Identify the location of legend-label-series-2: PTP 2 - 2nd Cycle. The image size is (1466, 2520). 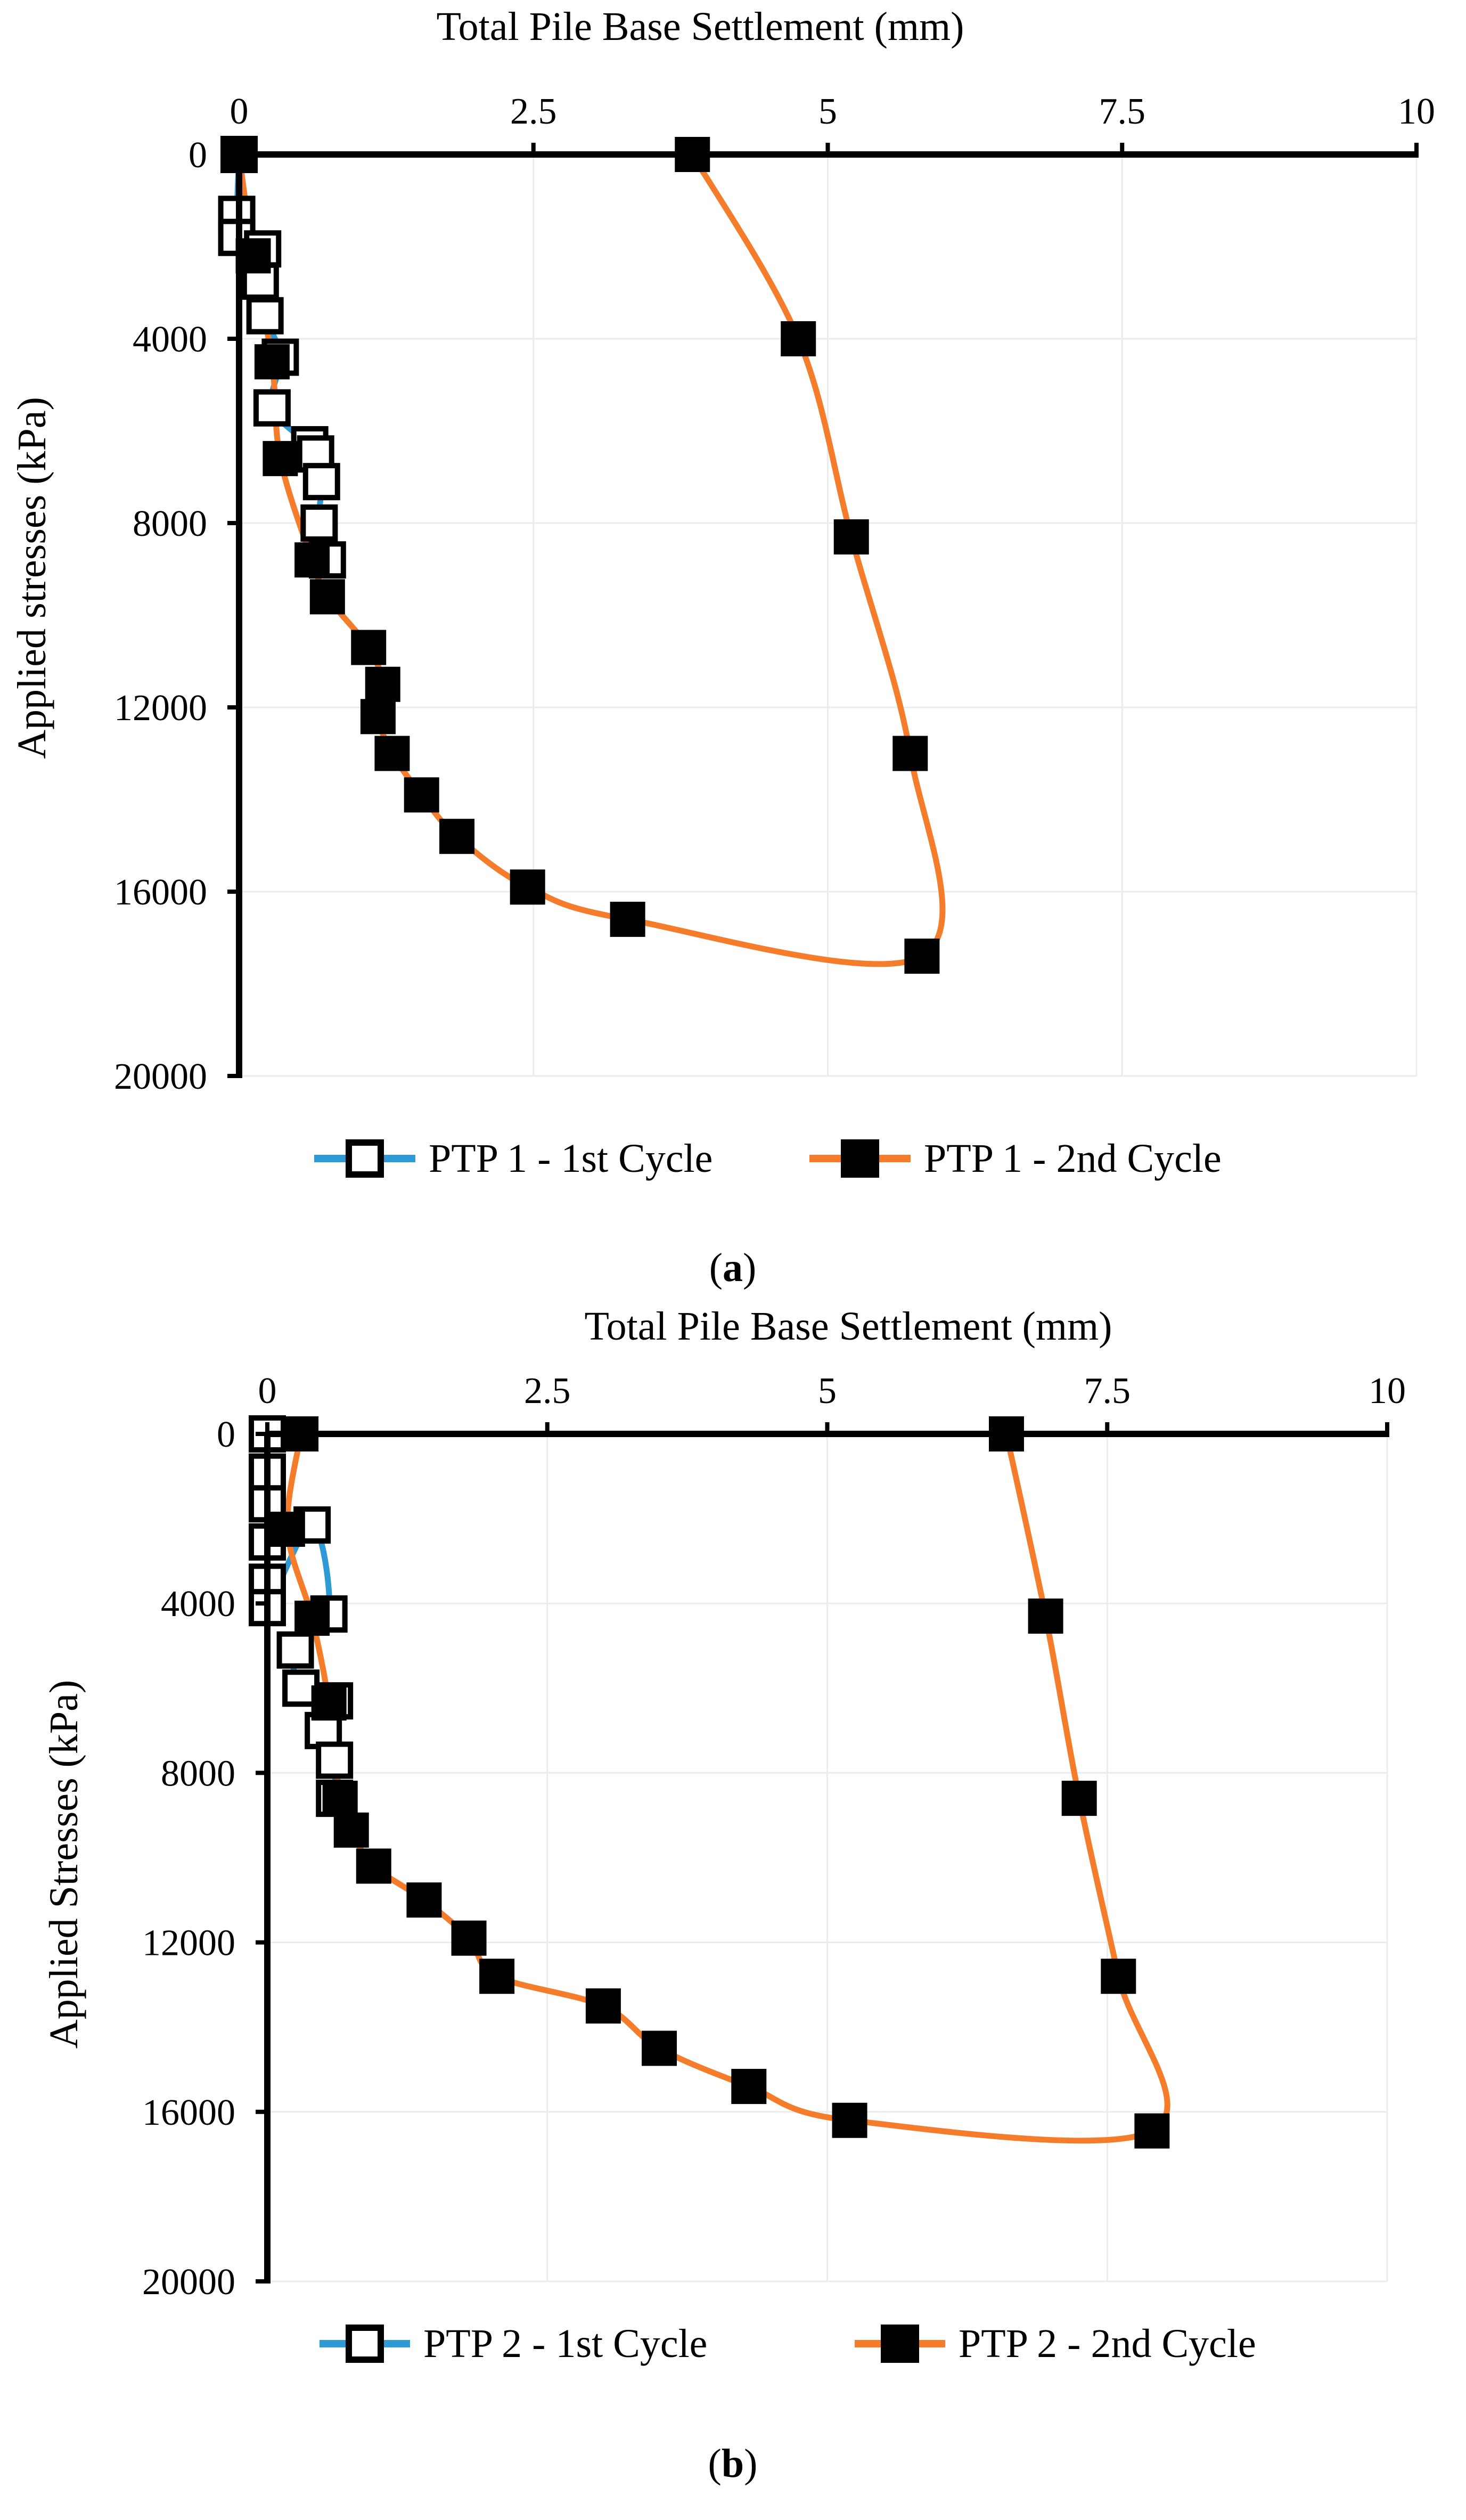
(1107, 2343).